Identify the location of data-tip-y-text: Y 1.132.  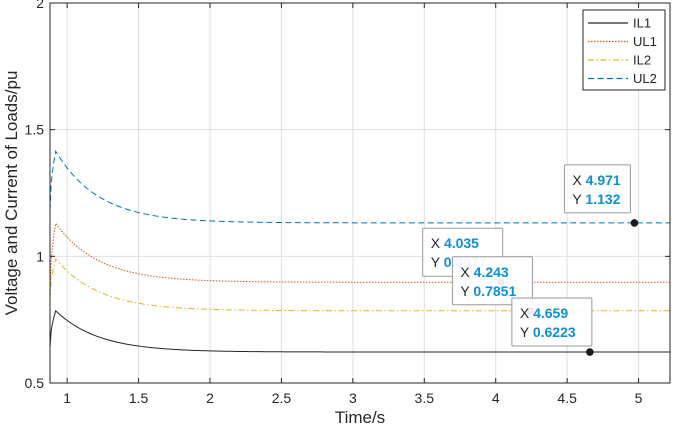
(596, 199).